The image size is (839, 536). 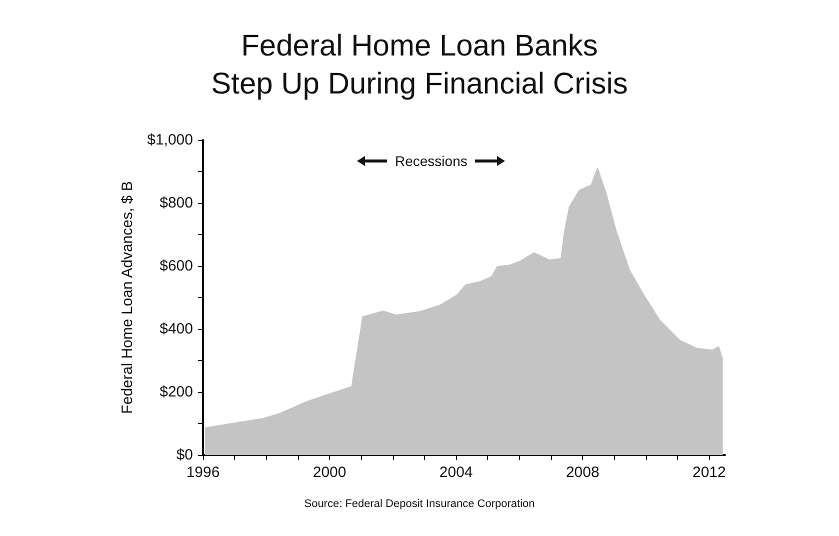 What do you see at coordinates (709, 472) in the screenshot?
I see `x-tick-label: 2012` at bounding box center [709, 472].